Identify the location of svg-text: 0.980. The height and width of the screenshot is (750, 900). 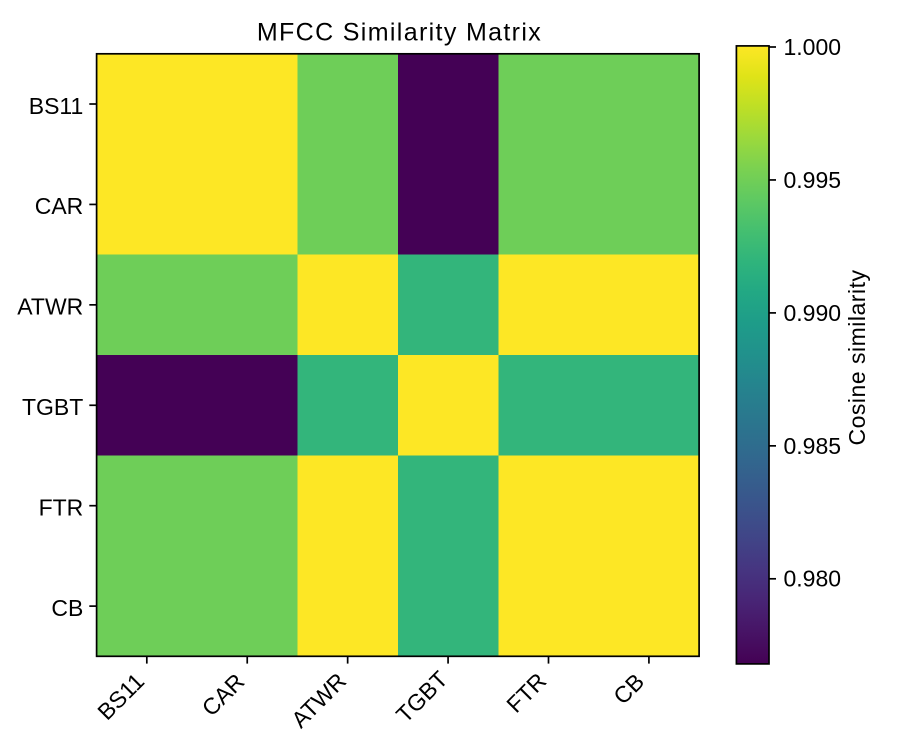
(813, 579).